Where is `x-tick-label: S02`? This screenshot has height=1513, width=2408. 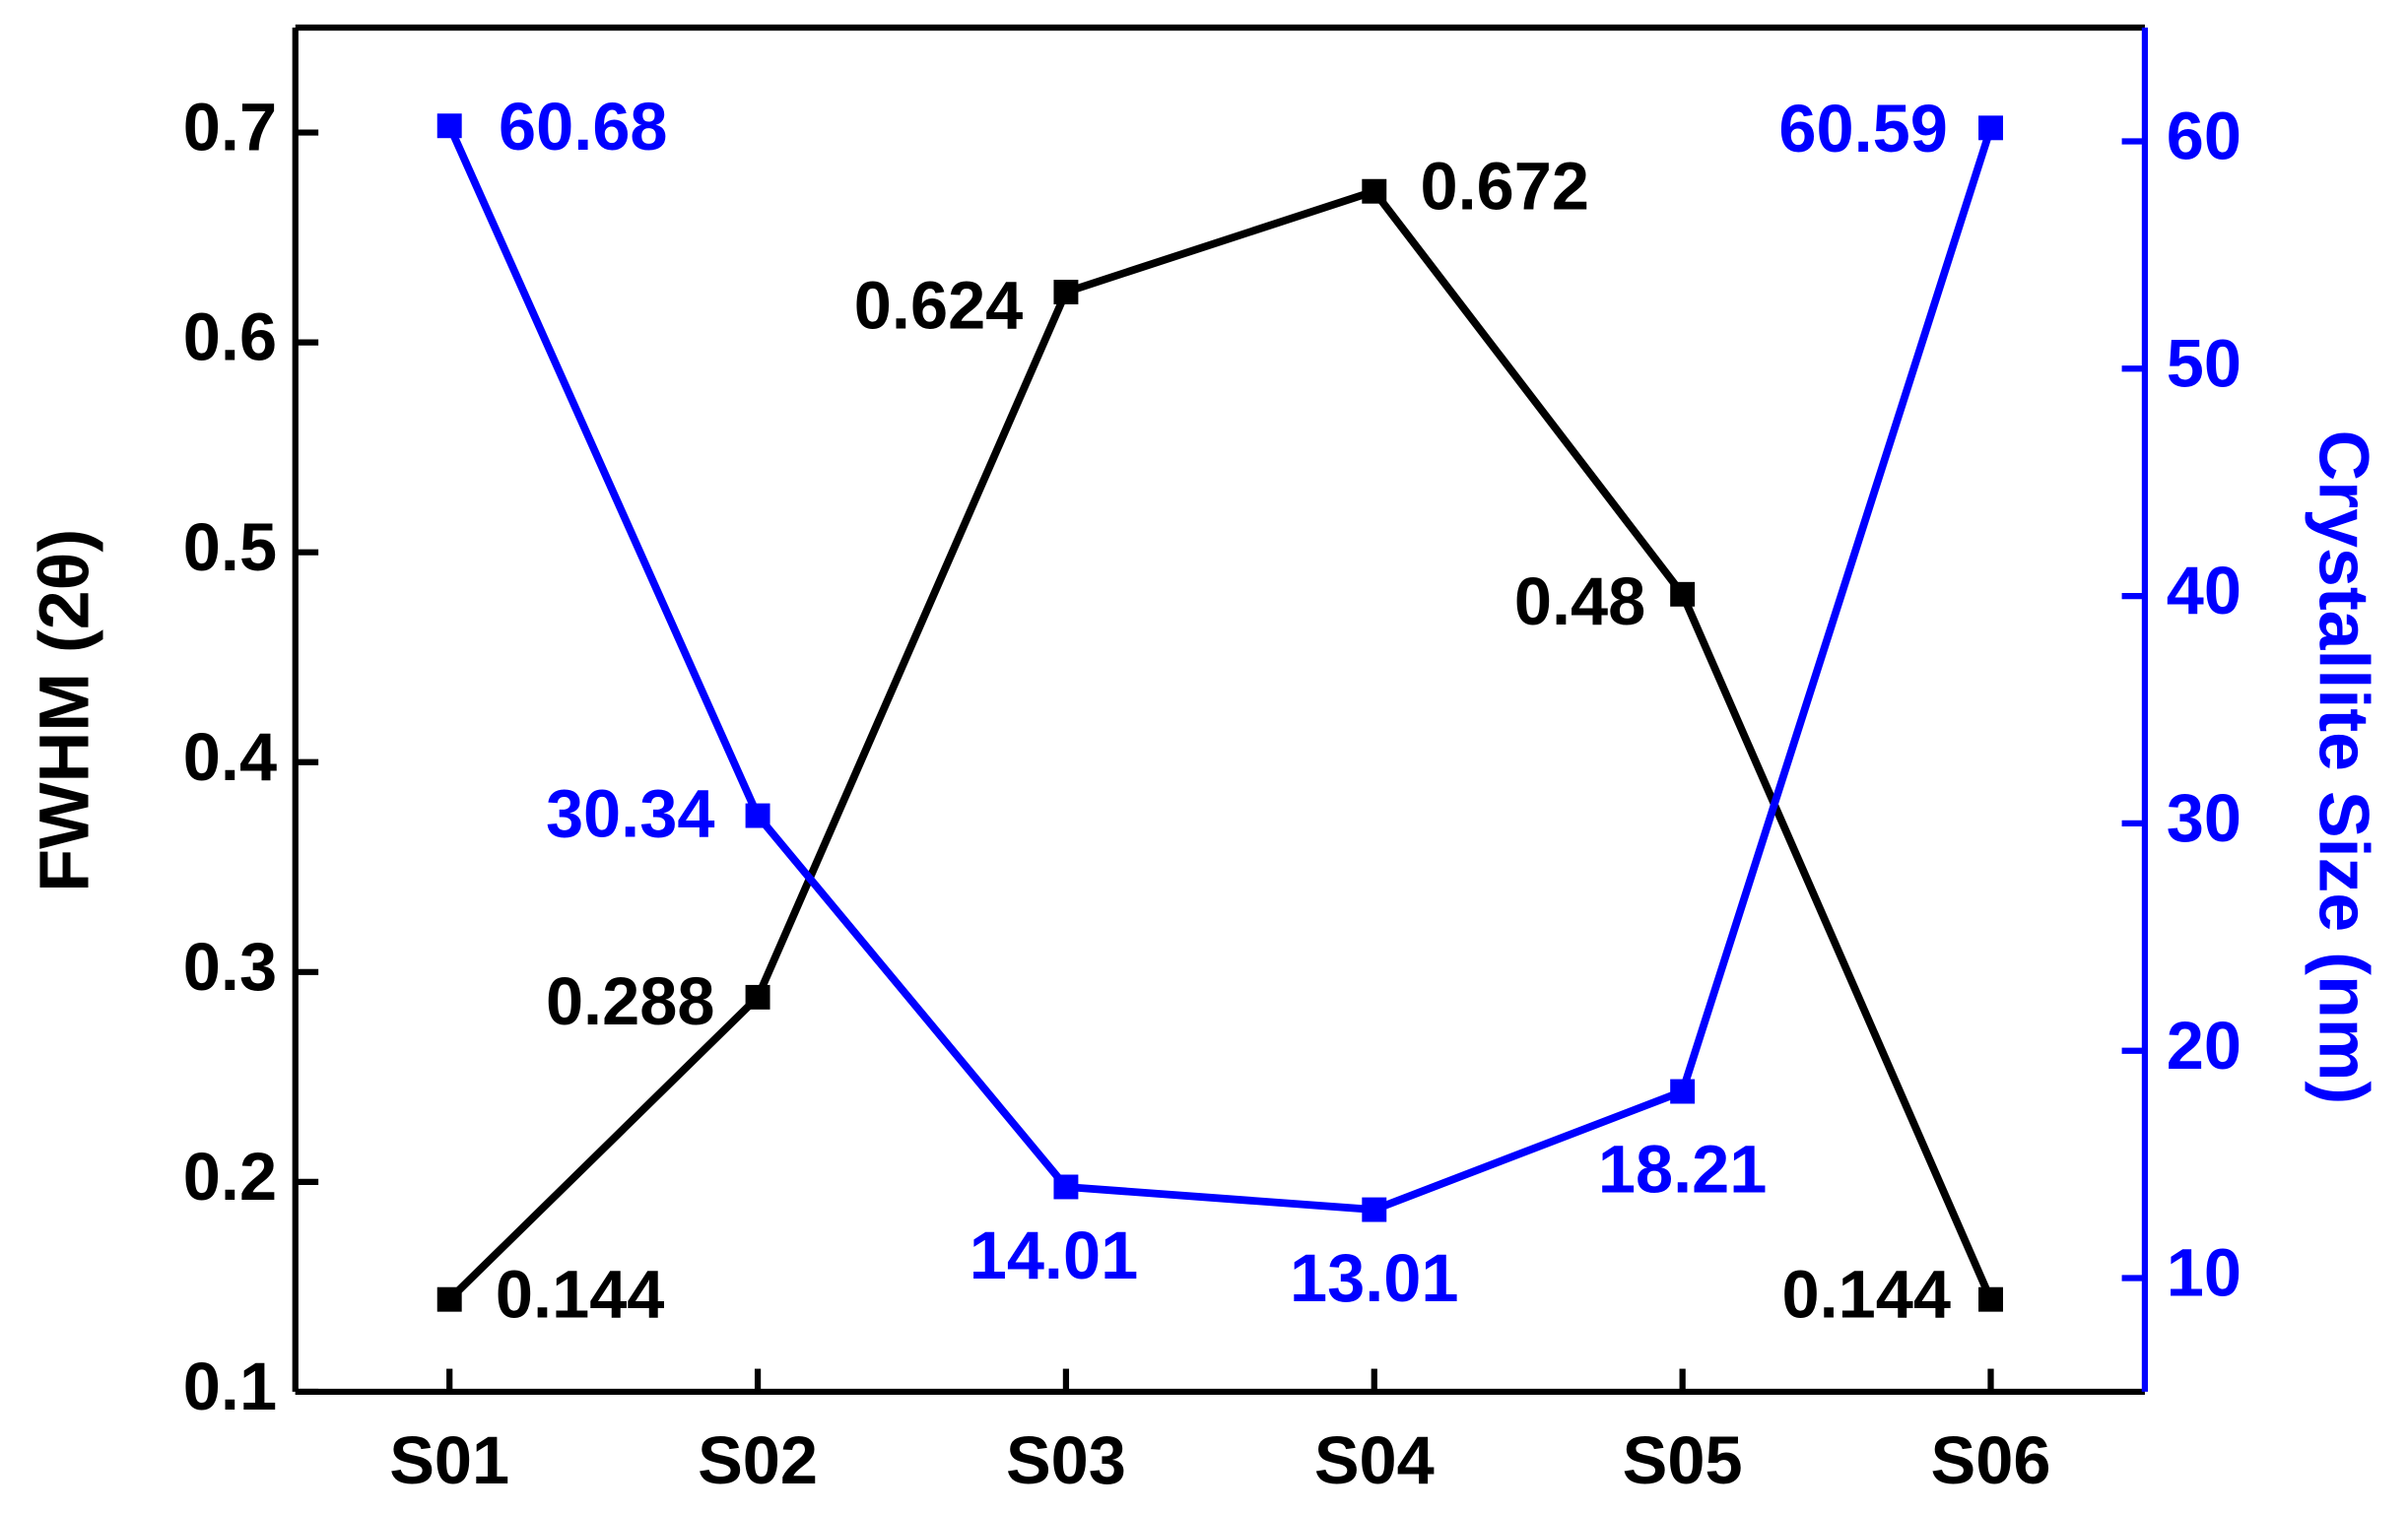 x-tick-label: S02 is located at coordinates (758, 1460).